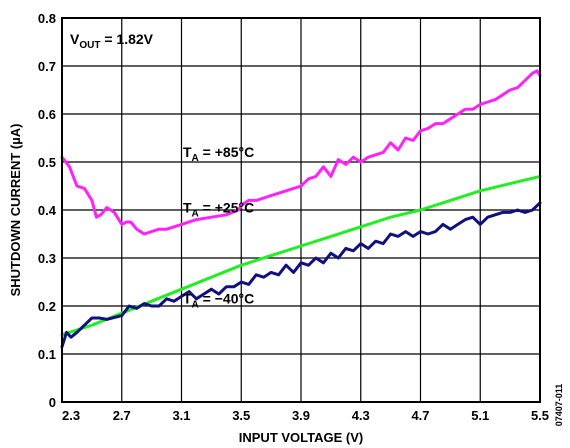 This screenshot has width=570, height=448. I want to click on x-axis-label: INPUT VOLTAGE (V), so click(301, 437).